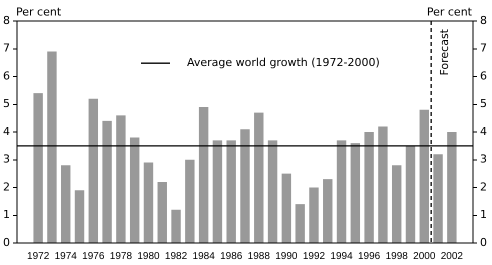 The width and height of the screenshot is (492, 265). What do you see at coordinates (452, 256) in the screenshot?
I see `x-tick-label: 2002` at bounding box center [452, 256].